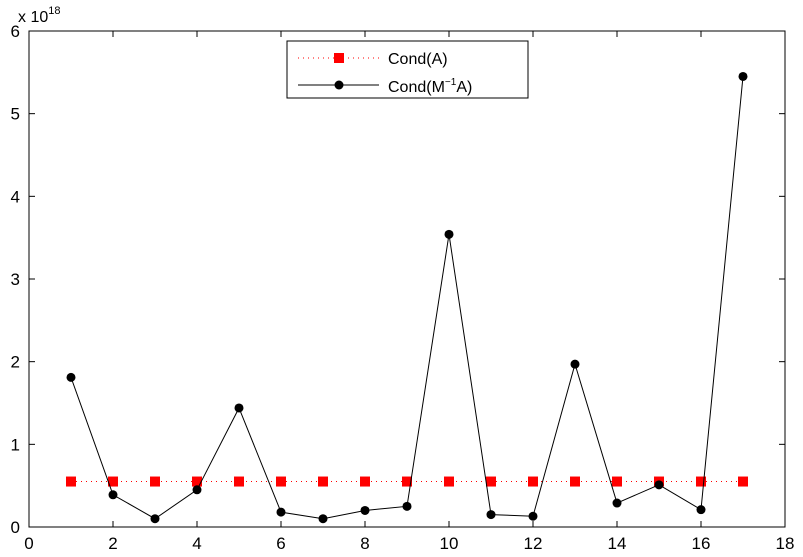  Describe the element at coordinates (280, 543) in the screenshot. I see `x-tick-label: 6` at that location.